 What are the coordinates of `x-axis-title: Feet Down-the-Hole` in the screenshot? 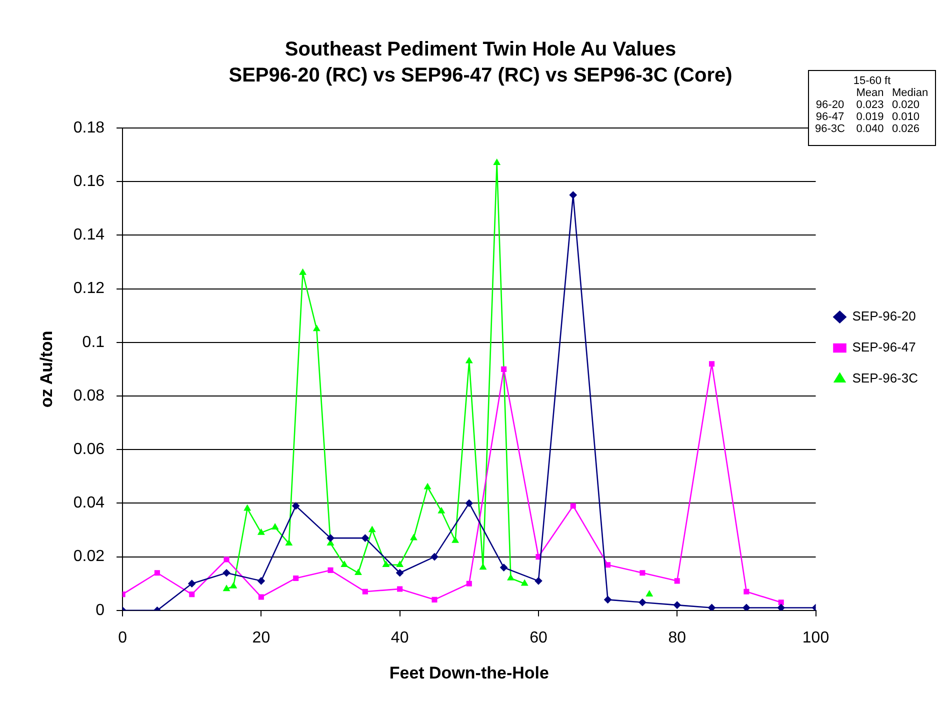 It's located at (469, 672).